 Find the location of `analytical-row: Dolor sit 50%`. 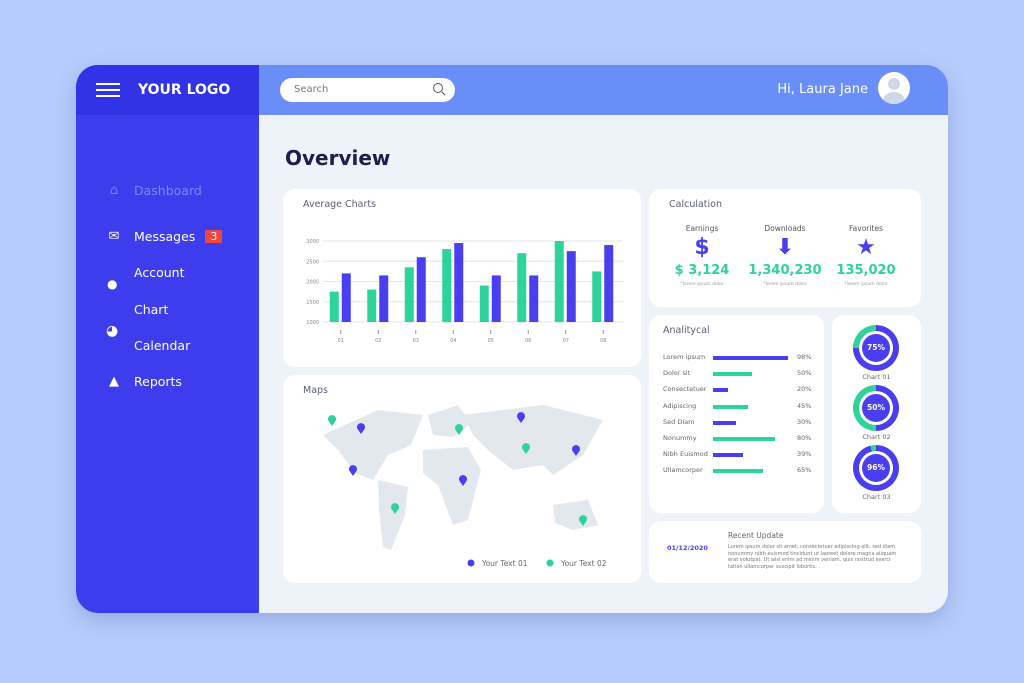

analytical-row: Dolor sit 50% is located at coordinates (738, 373).